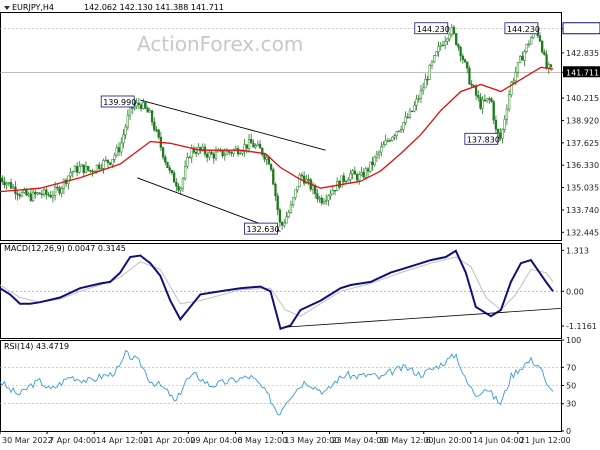 The width and height of the screenshot is (600, 450). Describe the element at coordinates (33, 7) in the screenshot. I see `symbol-timeframe: EURJPY,H4` at that location.